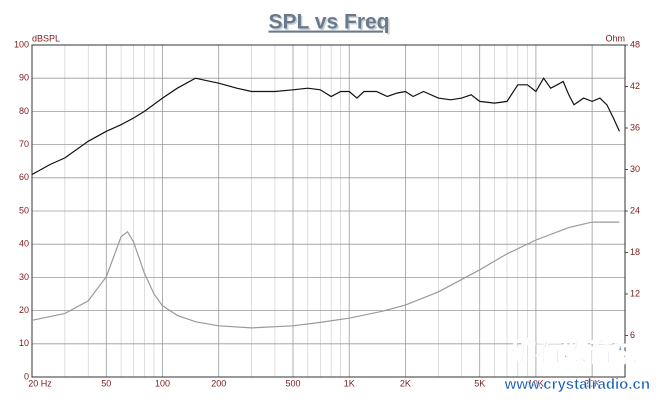 Image resolution: width=656 pixels, height=400 pixels. What do you see at coordinates (24, 277) in the screenshot?
I see `y-tick-label: 30` at bounding box center [24, 277].